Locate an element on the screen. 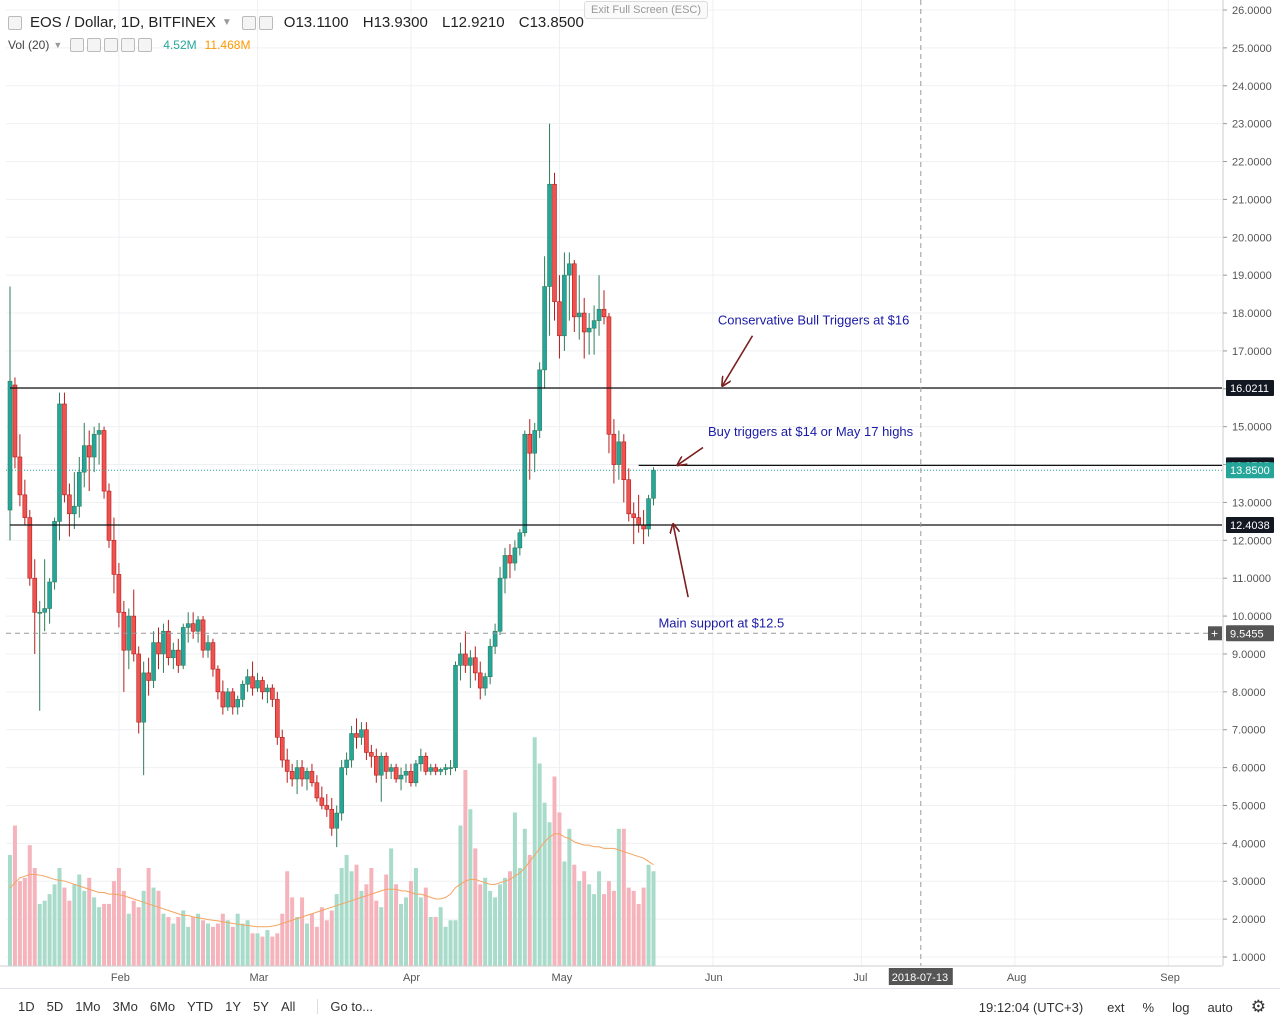  time-axis: Feb Mar Apr May Jun Jul Aug Sep 2018-07-13 is located at coordinates (611, 975).